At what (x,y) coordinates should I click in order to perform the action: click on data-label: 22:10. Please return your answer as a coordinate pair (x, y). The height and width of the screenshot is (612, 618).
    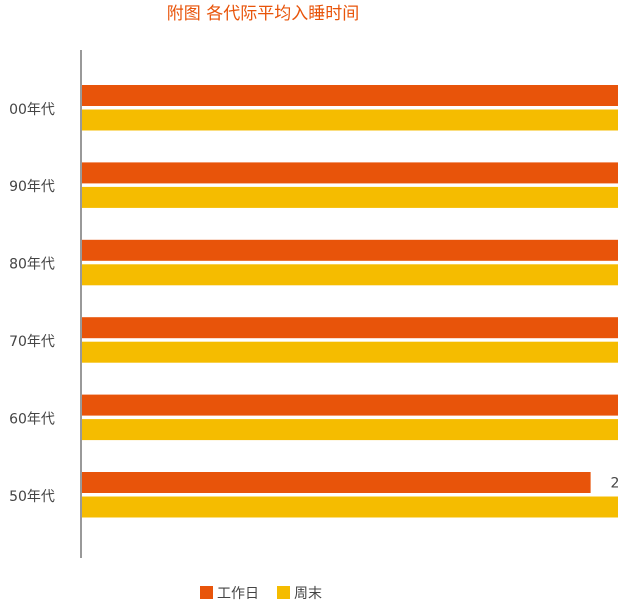
    Looking at the image, I should click on (614, 484).